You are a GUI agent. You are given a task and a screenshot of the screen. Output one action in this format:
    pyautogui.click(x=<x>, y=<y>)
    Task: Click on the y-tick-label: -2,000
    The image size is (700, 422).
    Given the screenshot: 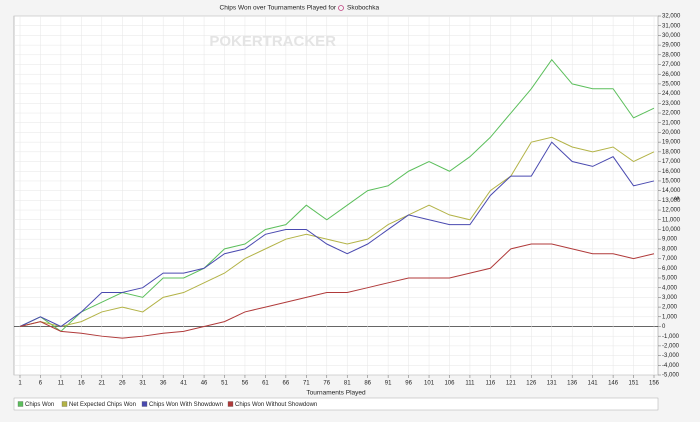 What is the action you would take?
    pyautogui.click(x=671, y=346)
    